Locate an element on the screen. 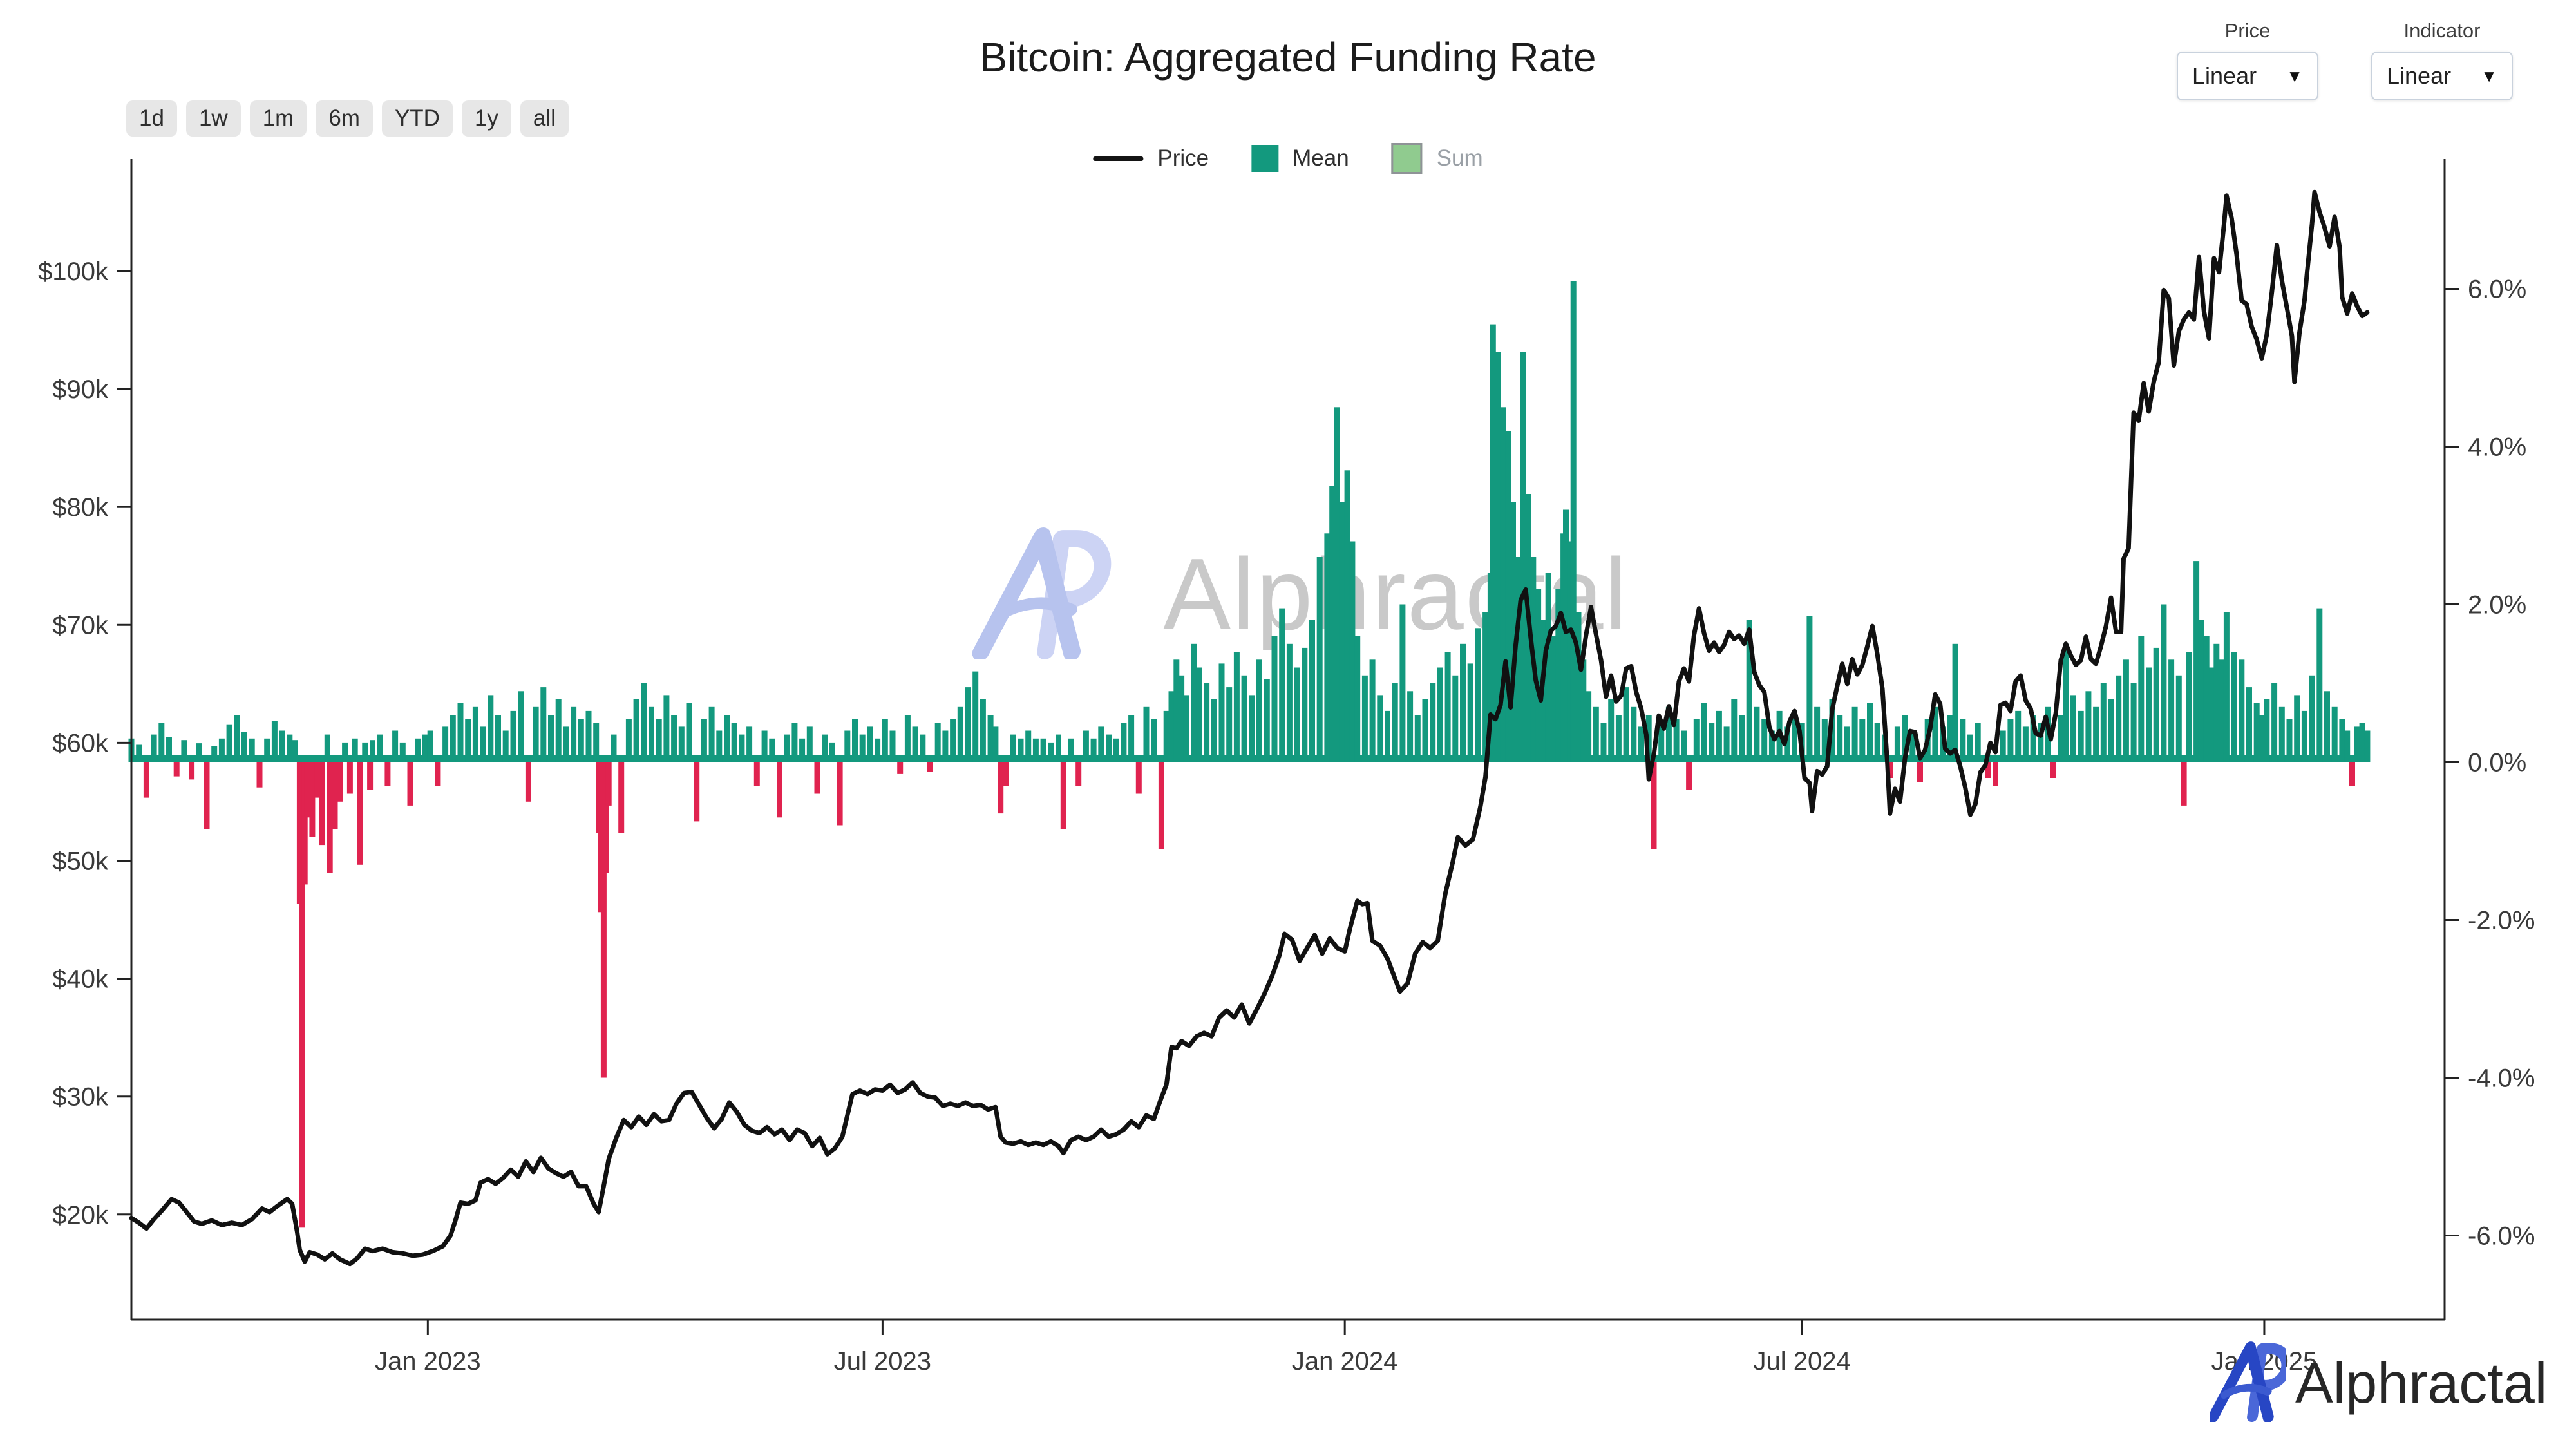 Image resolution: width=2576 pixels, height=1449 pixels. svg-text: Jan 2024 is located at coordinates (1345, 1362).